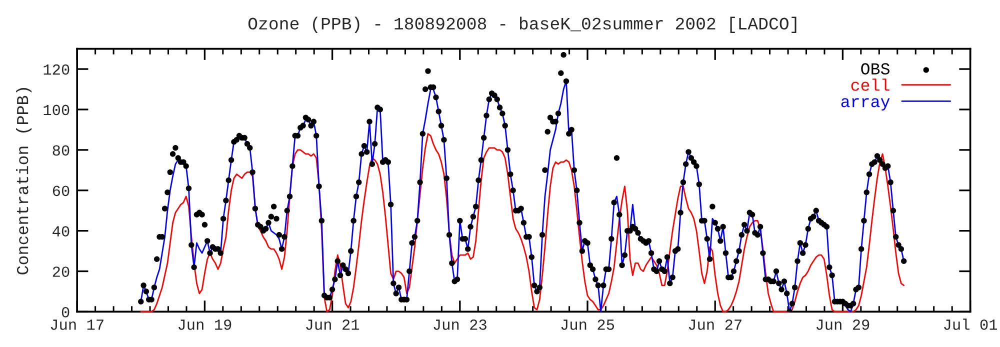 This screenshot has width=1000, height=347. Describe the element at coordinates (61, 191) in the screenshot. I see `y-tick-label: 60` at that location.